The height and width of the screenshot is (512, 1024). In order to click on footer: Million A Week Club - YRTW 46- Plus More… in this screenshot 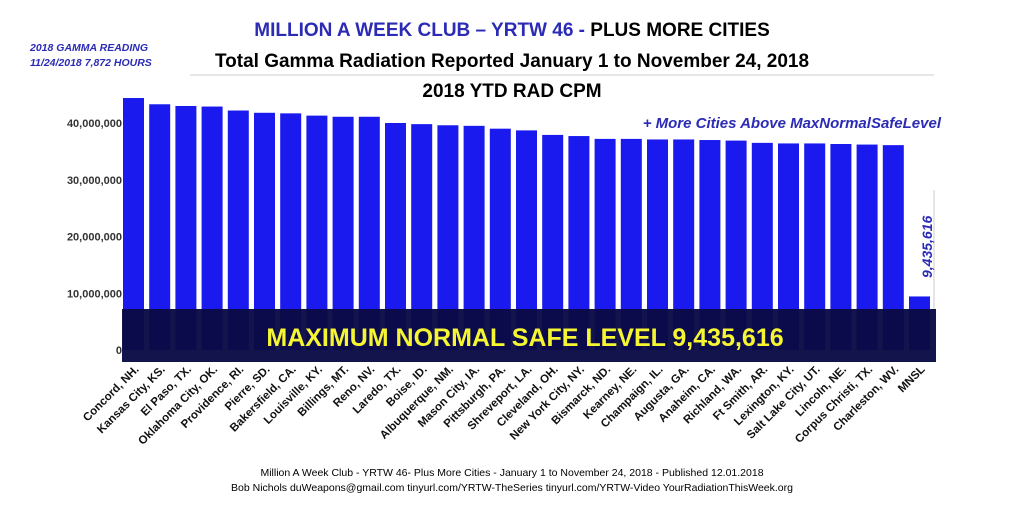, I will do `click(512, 481)`.